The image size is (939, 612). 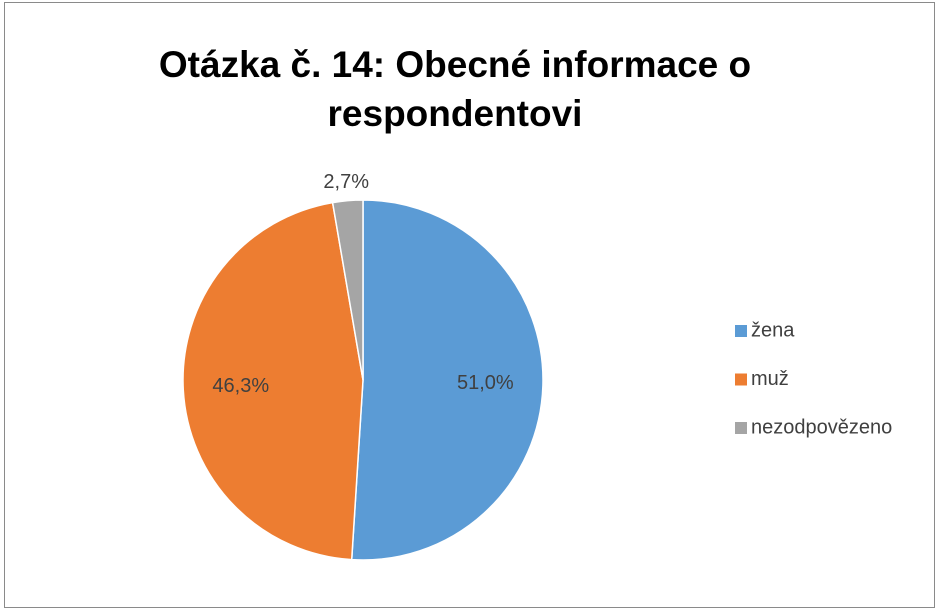 I want to click on legend-label: nezodpovězeno, so click(x=821, y=427).